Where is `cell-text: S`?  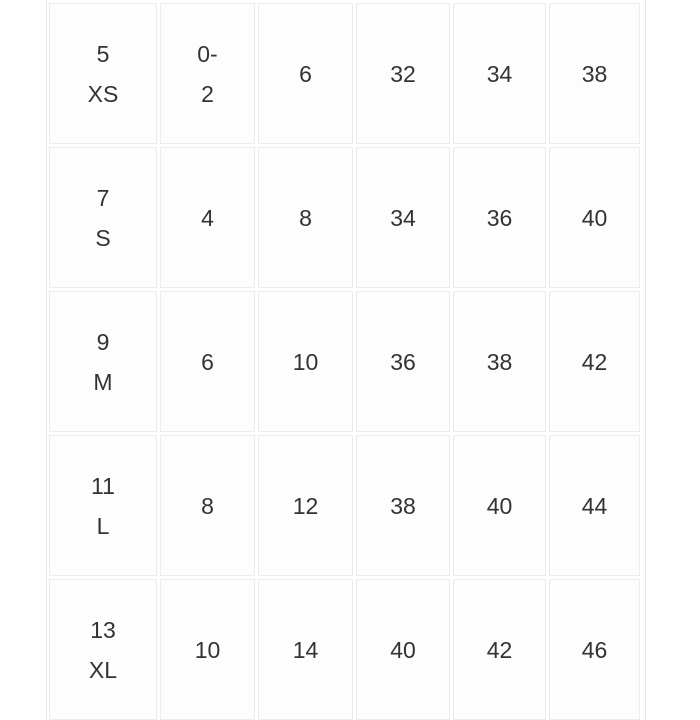
cell-text: S is located at coordinates (103, 237).